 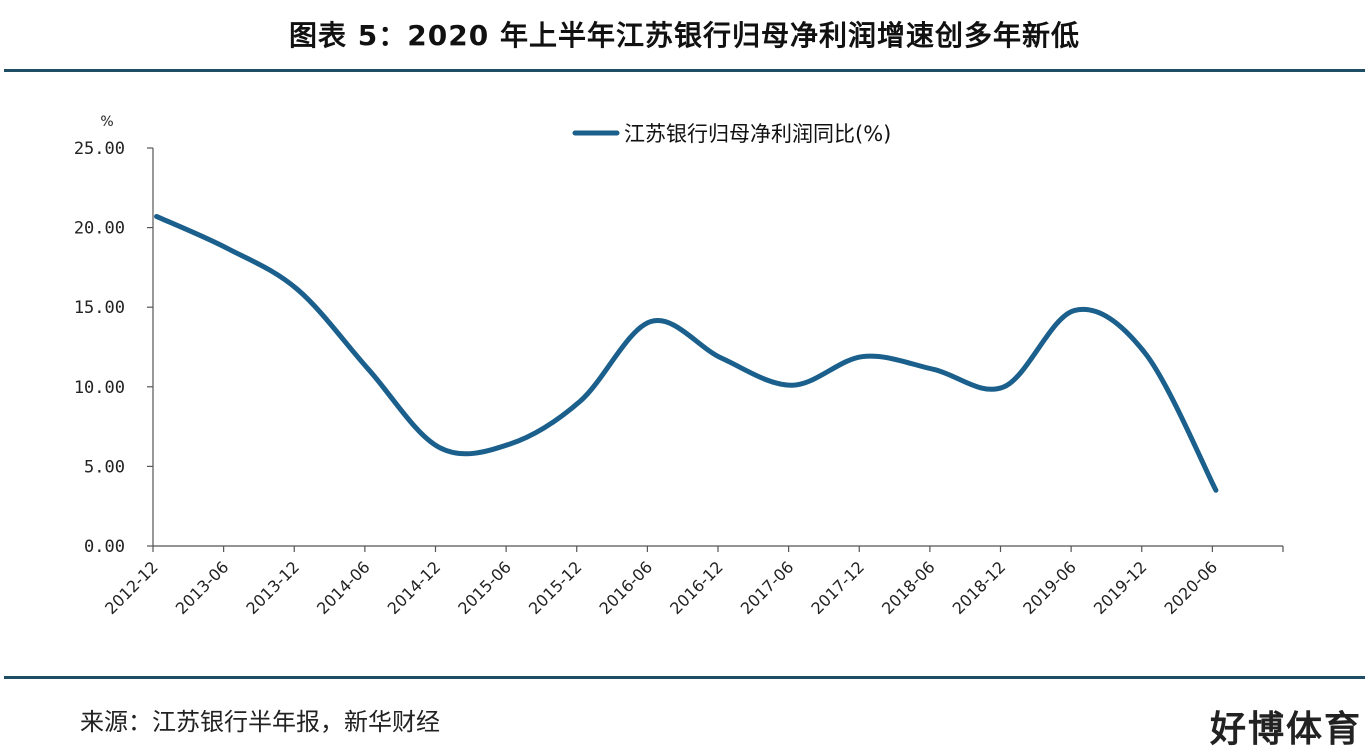 I want to click on y-unit-label: %, so click(x=106, y=122).